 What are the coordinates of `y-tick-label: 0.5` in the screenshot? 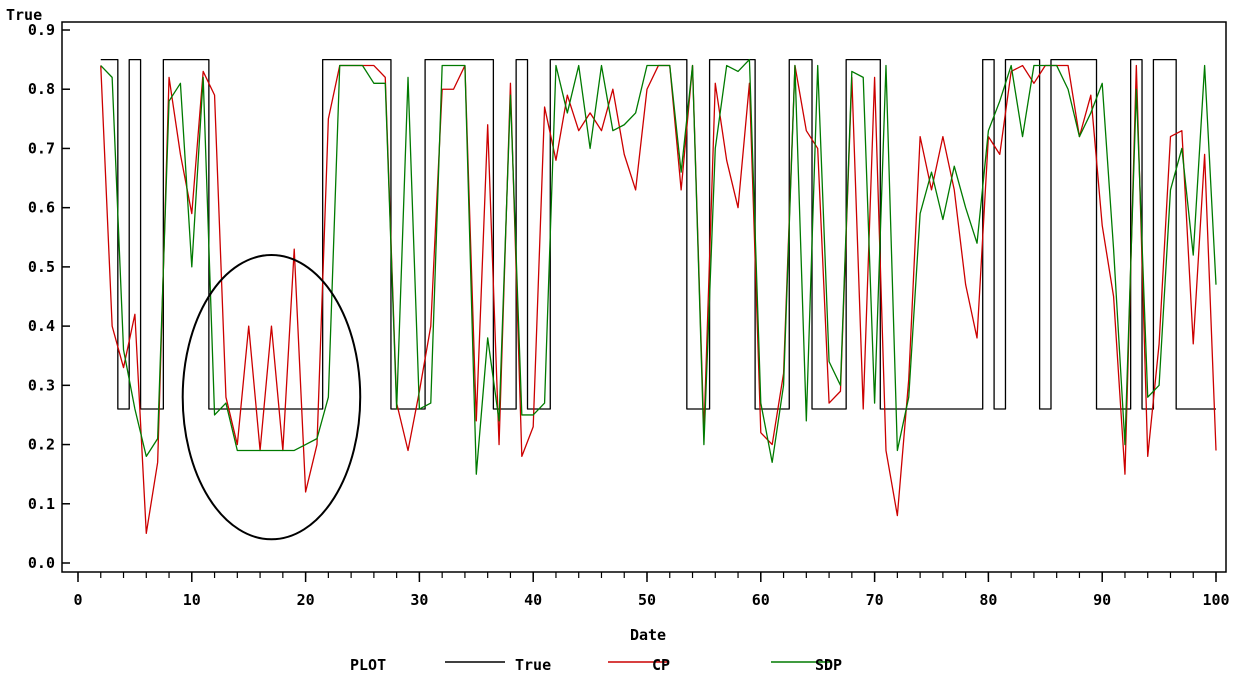 It's located at (41, 267).